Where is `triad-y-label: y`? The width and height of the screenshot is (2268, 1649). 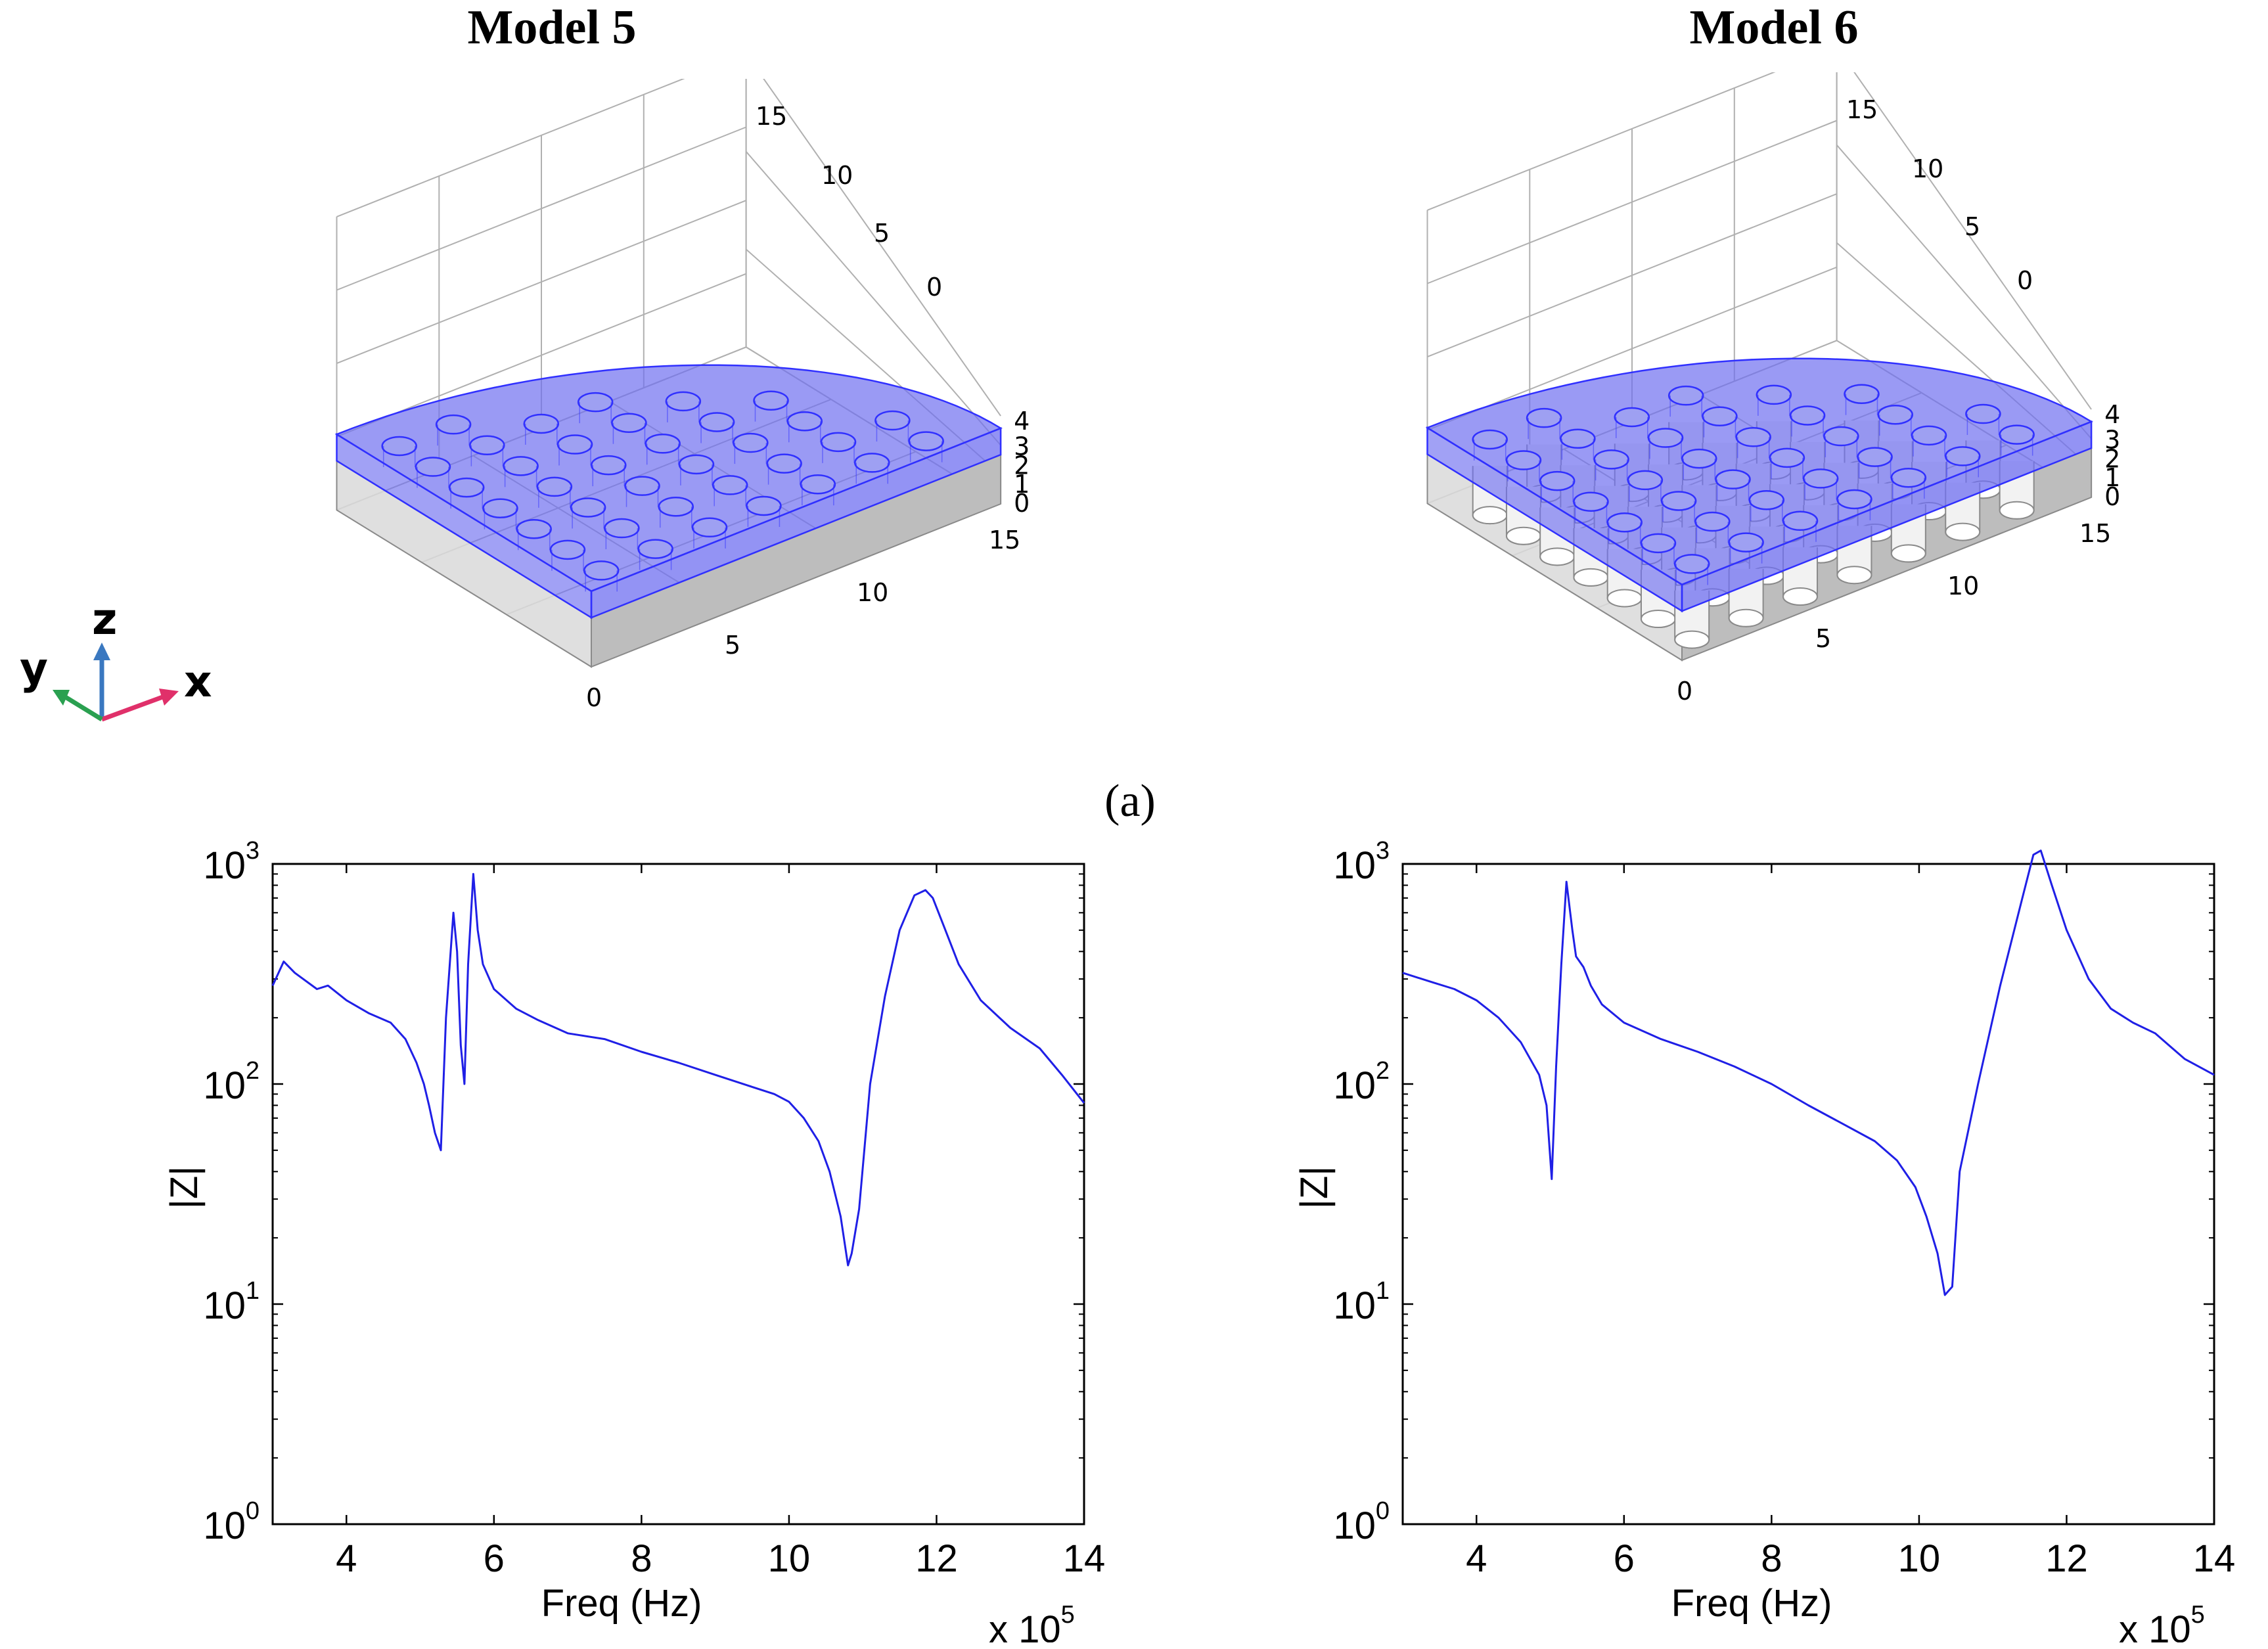
triad-y-label: y is located at coordinates (34, 668).